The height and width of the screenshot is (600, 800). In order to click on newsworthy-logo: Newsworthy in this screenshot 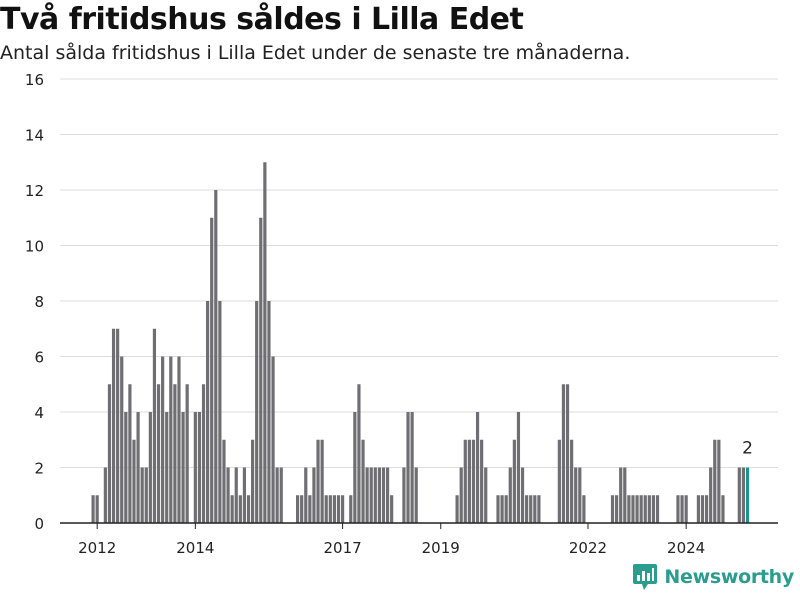, I will do `click(713, 577)`.